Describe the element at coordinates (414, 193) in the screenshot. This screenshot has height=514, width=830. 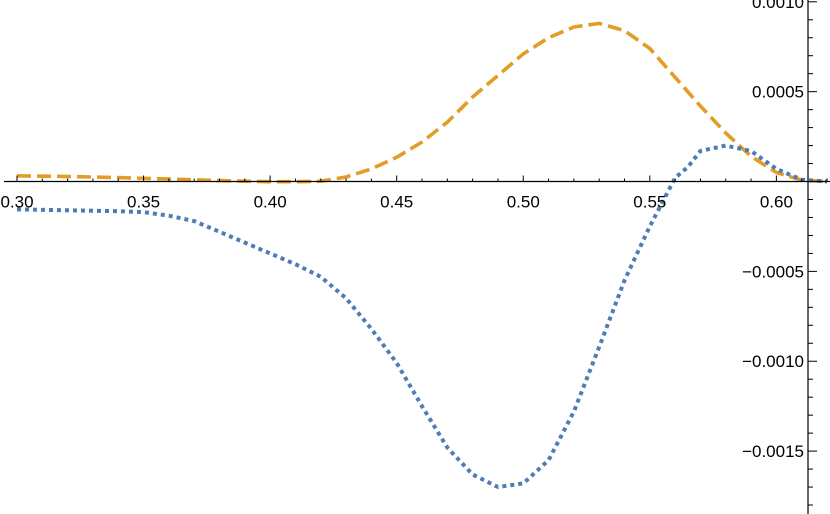
I see `x-ticks: 0.30 0.35 0.40 0.45 0.50 0.55 0.60` at that location.